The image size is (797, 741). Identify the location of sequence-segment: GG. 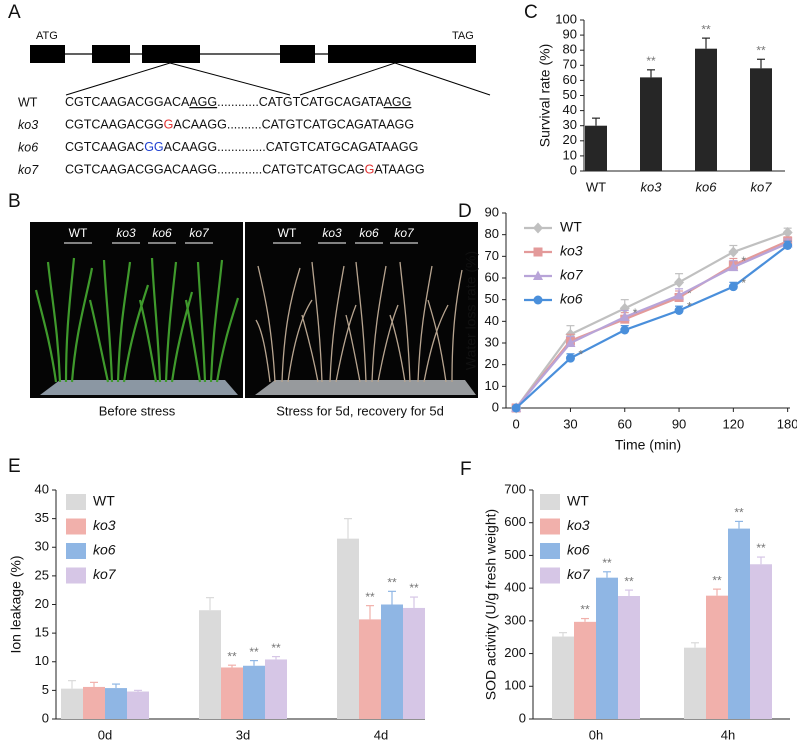
(153, 147).